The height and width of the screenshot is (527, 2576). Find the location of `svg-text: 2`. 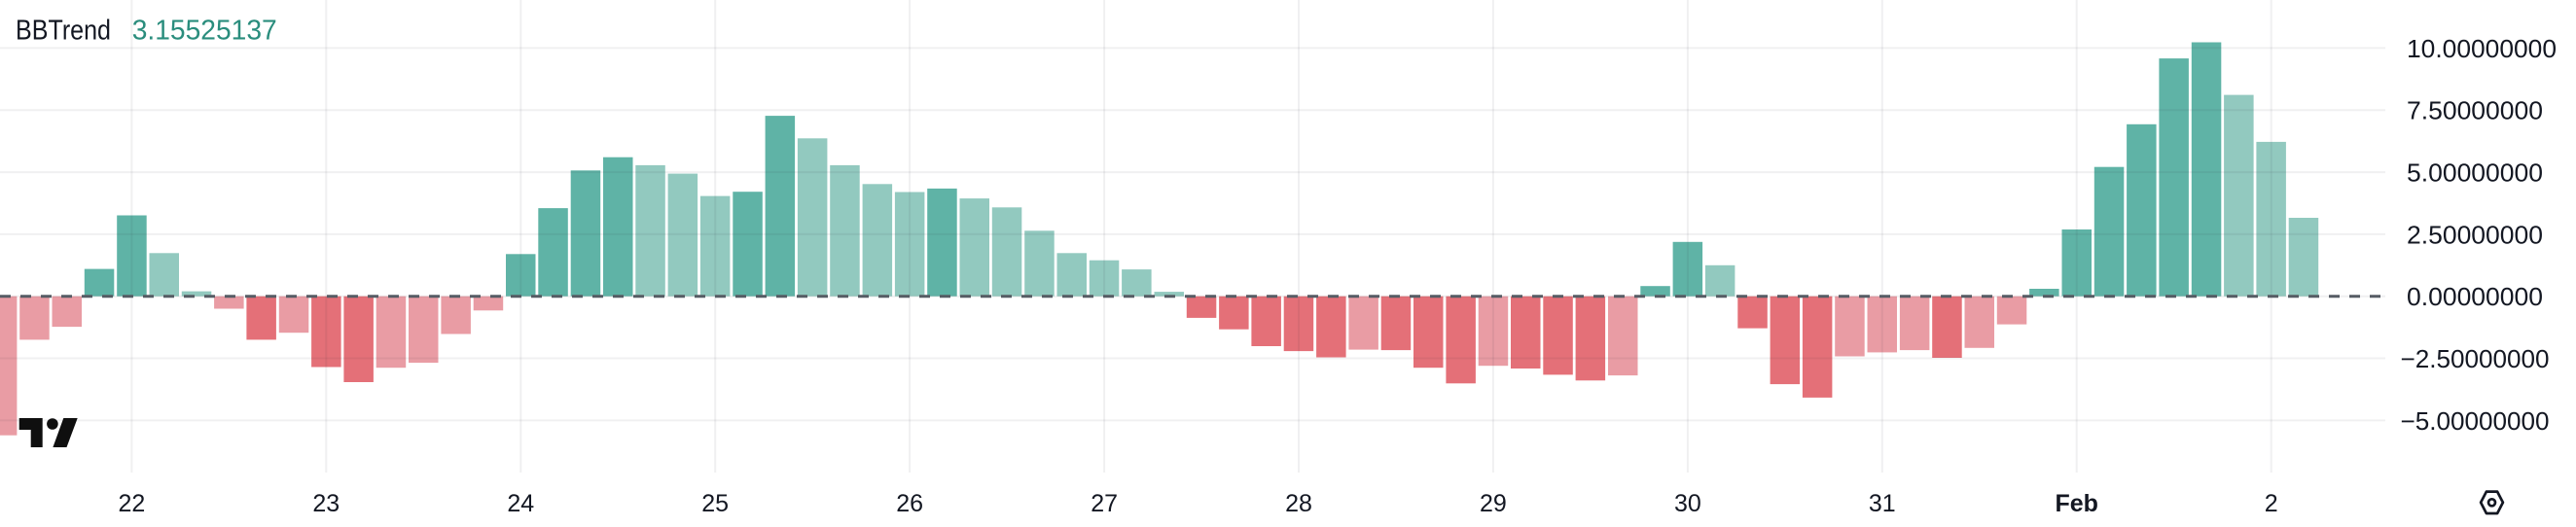

svg-text: 2 is located at coordinates (2271, 504).